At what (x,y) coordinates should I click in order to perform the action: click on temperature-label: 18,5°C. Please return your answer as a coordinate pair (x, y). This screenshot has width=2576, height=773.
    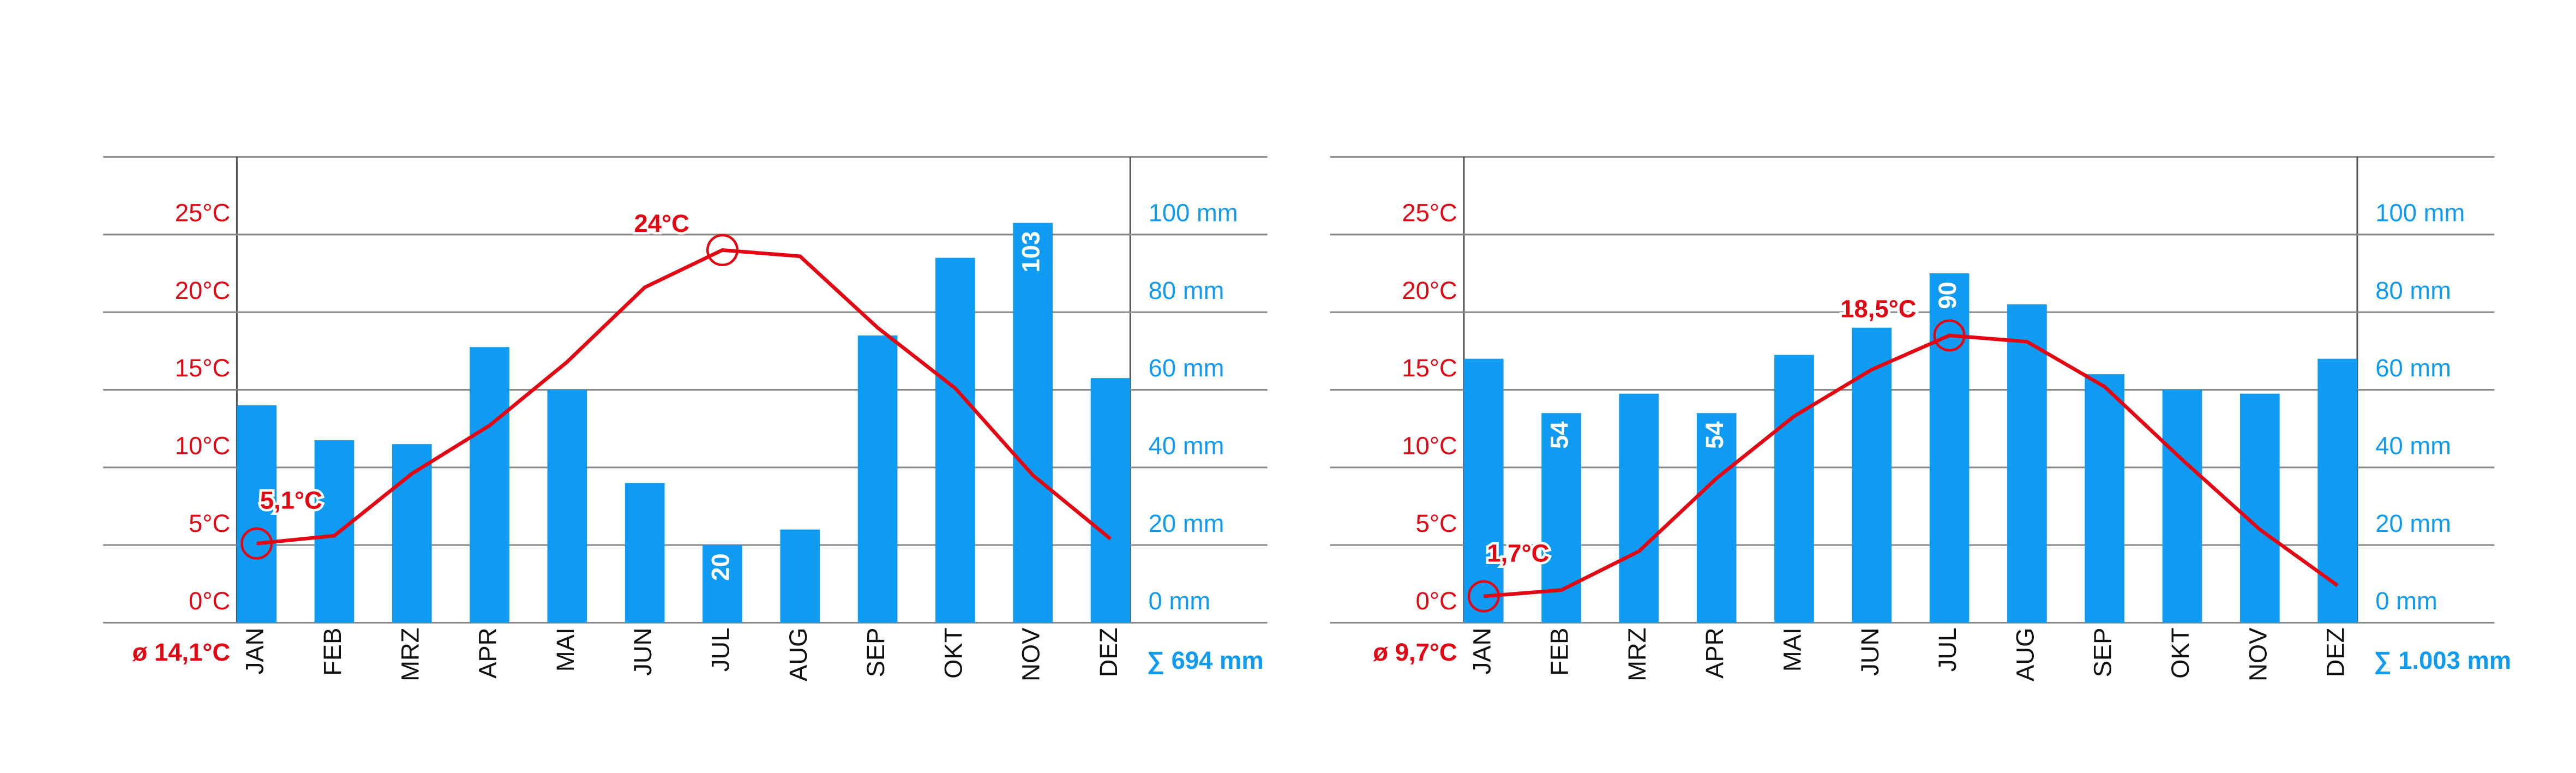
    Looking at the image, I should click on (1878, 309).